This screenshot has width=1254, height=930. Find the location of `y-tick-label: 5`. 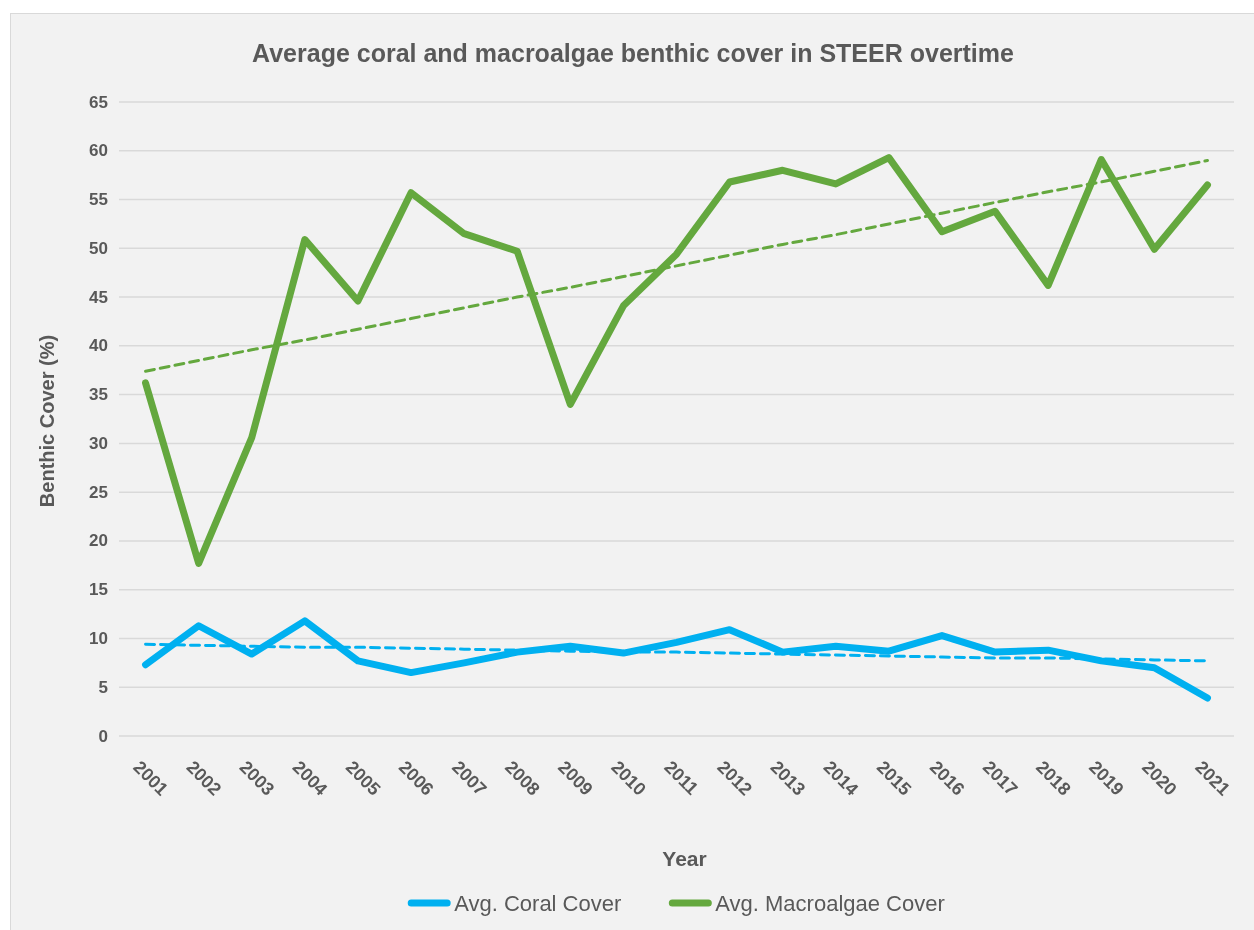

y-tick-label: 5 is located at coordinates (103, 687).